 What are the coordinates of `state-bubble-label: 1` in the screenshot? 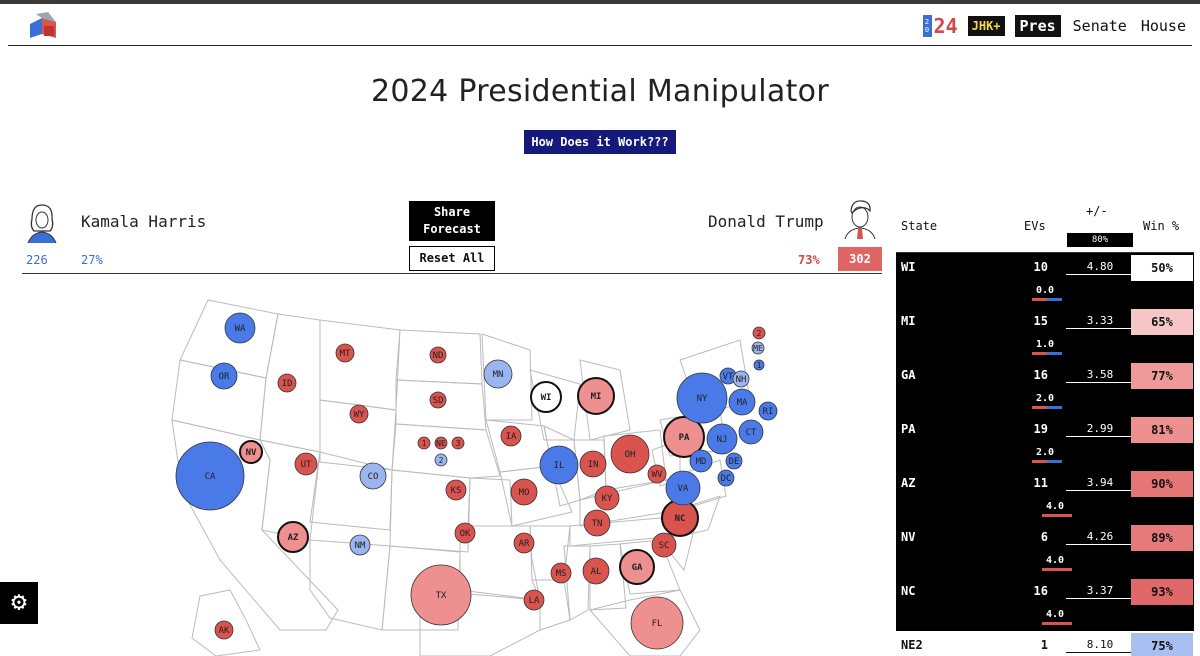 It's located at (424, 443).